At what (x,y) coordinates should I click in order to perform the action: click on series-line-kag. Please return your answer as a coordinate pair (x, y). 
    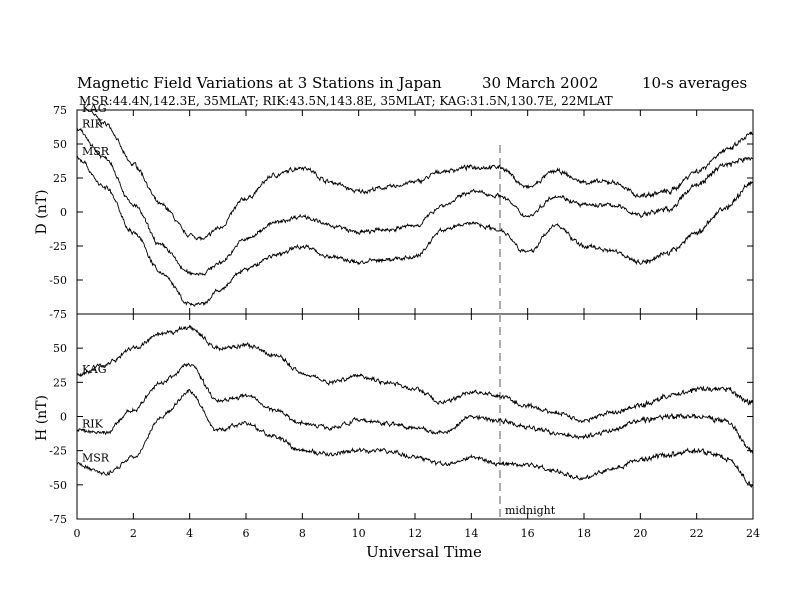
    Looking at the image, I should click on (415, 374).